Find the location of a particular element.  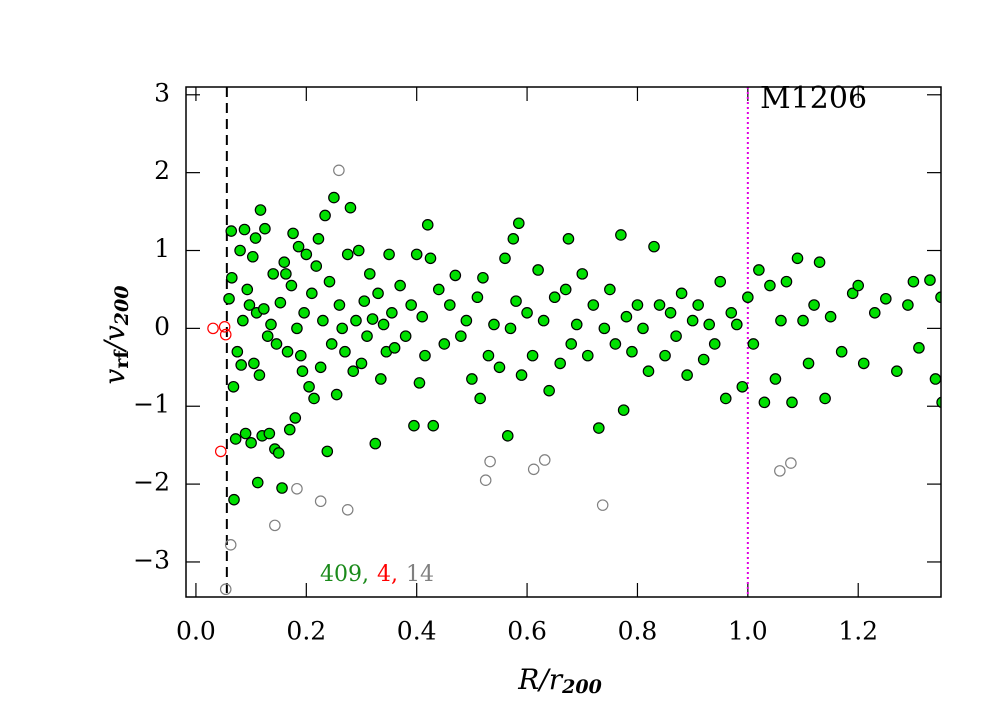

x-tick-label: 1.2 is located at coordinates (858, 631).